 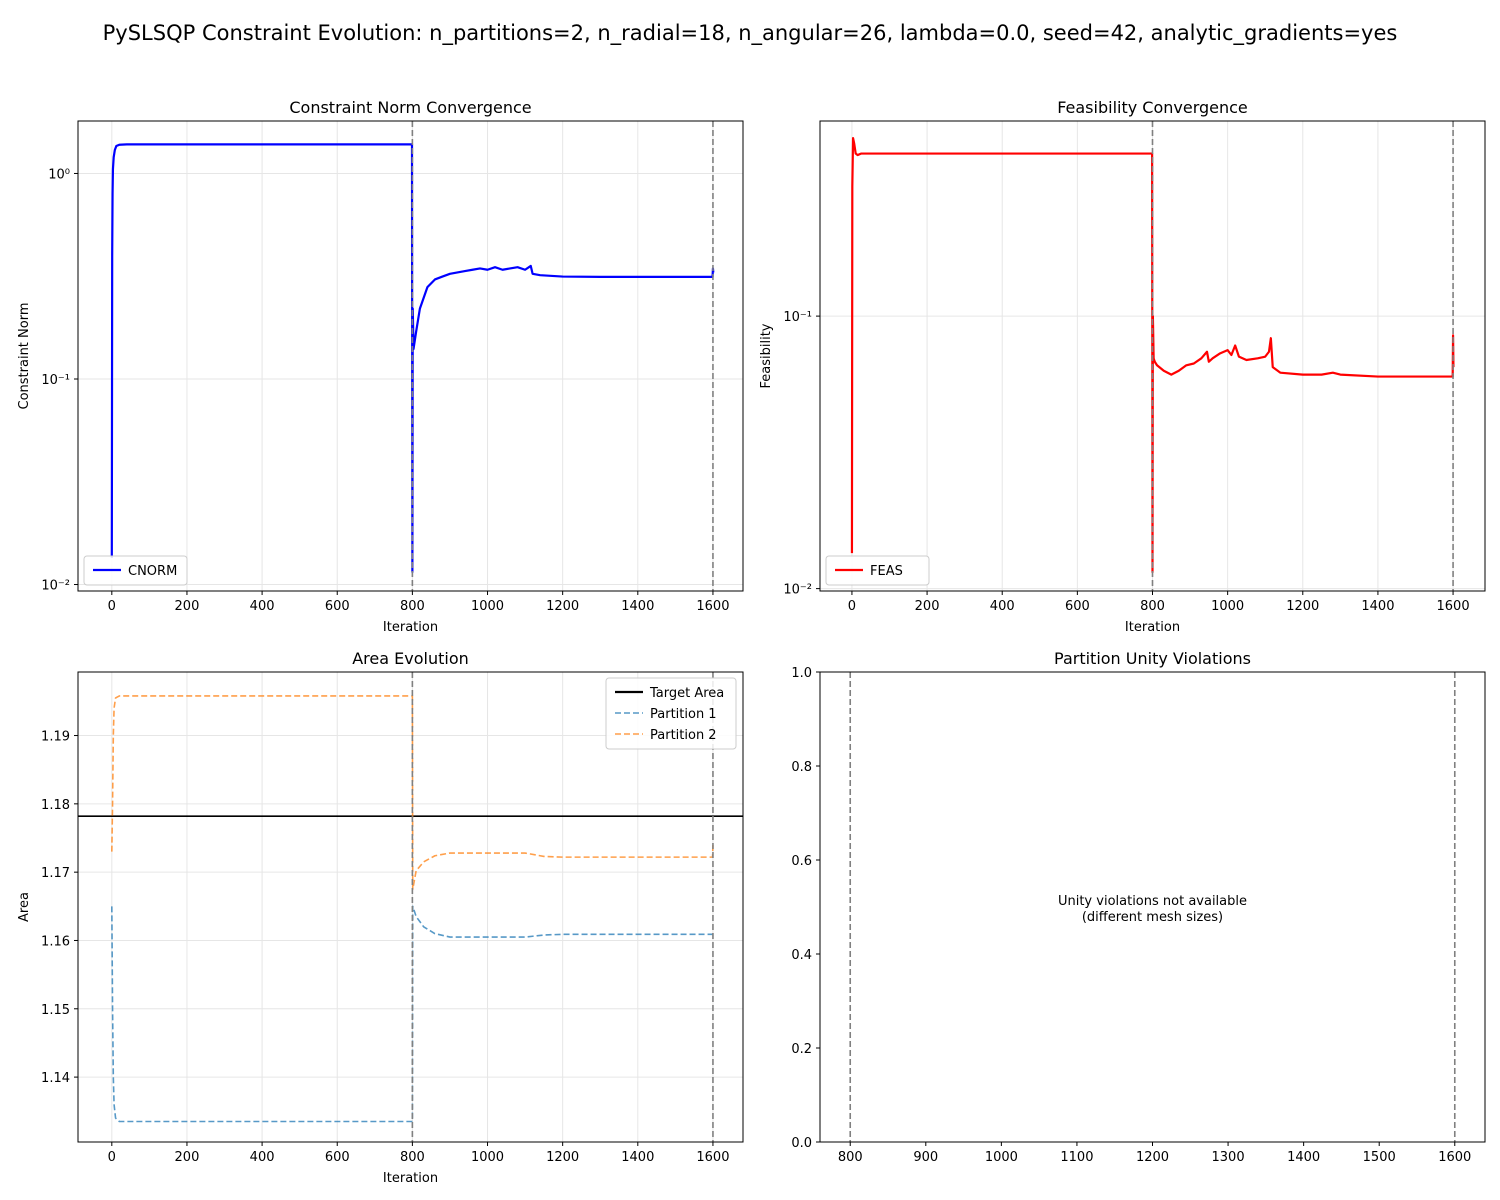 What do you see at coordinates (1152, 917) in the screenshot?
I see `unavailable-message-line2: (different mesh sizes)` at bounding box center [1152, 917].